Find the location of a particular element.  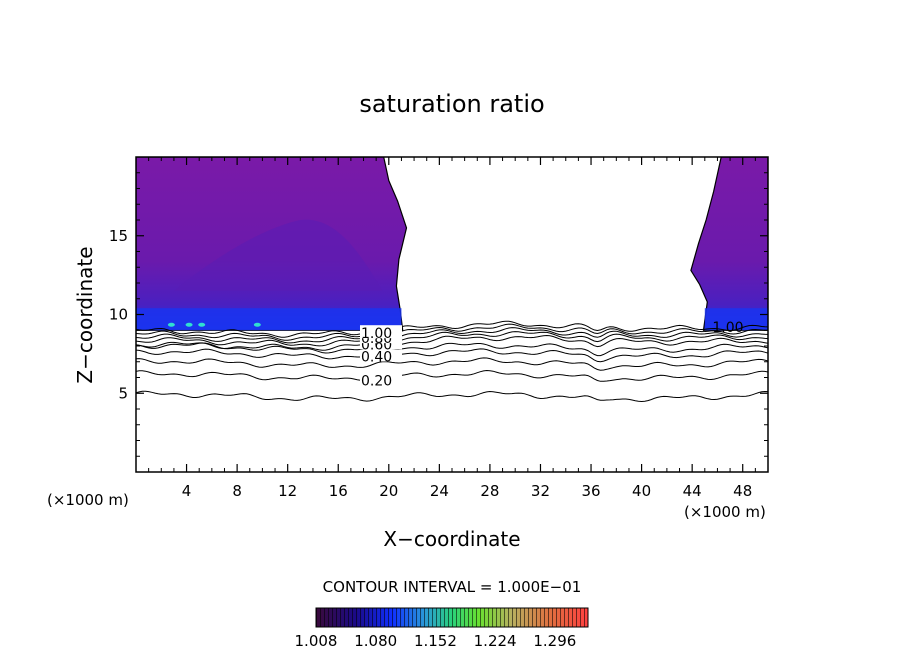

contour-label: 1.00 is located at coordinates (376, 334).